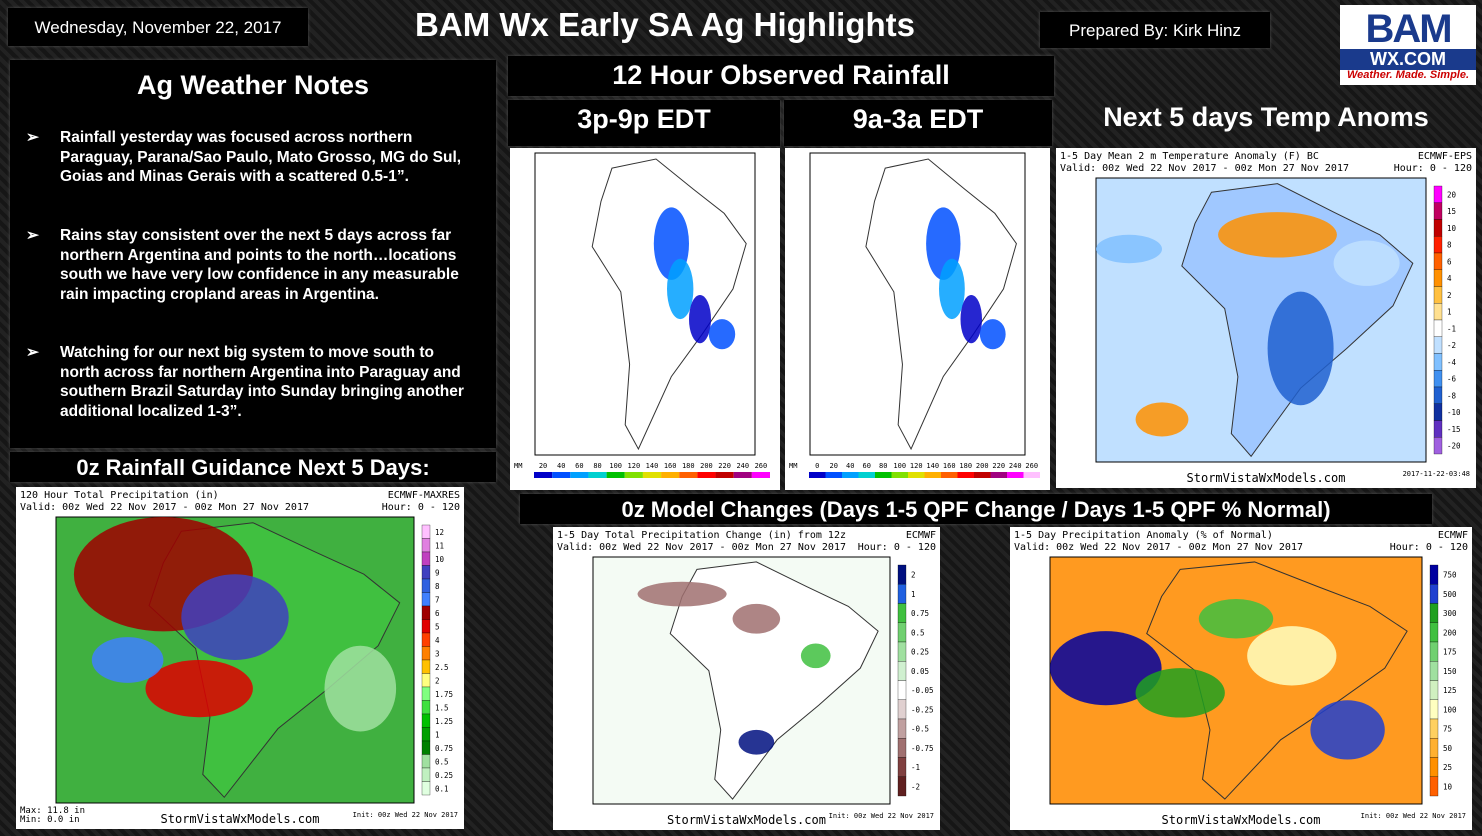  Describe the element at coordinates (119, 495) in the screenshot. I see `map-title: 120 Hour Total Precipitation (in)` at that location.